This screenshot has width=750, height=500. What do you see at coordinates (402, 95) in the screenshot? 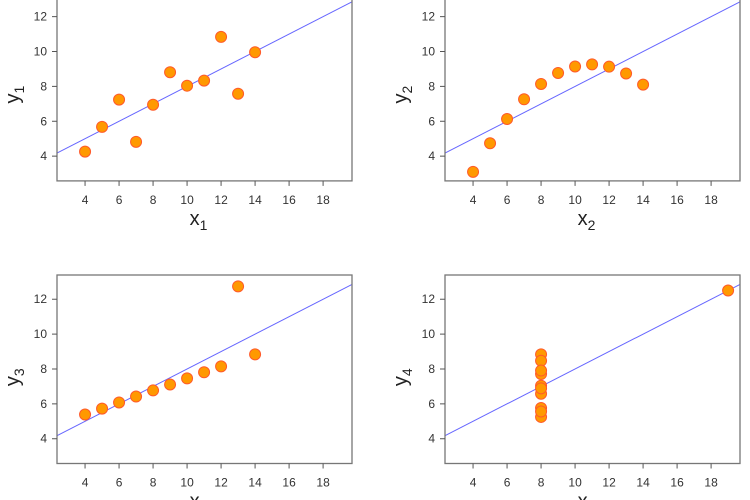
I see `y-axis-label: y2` at bounding box center [402, 95].